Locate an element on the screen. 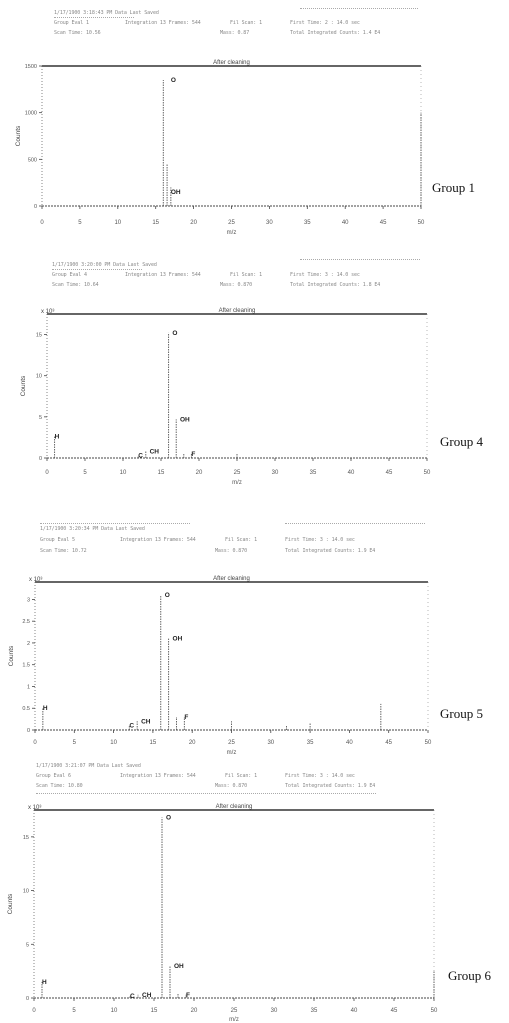 This screenshot has height=1023, width=509. header-field: First Time: 3 : 14.0 sec is located at coordinates (320, 540).